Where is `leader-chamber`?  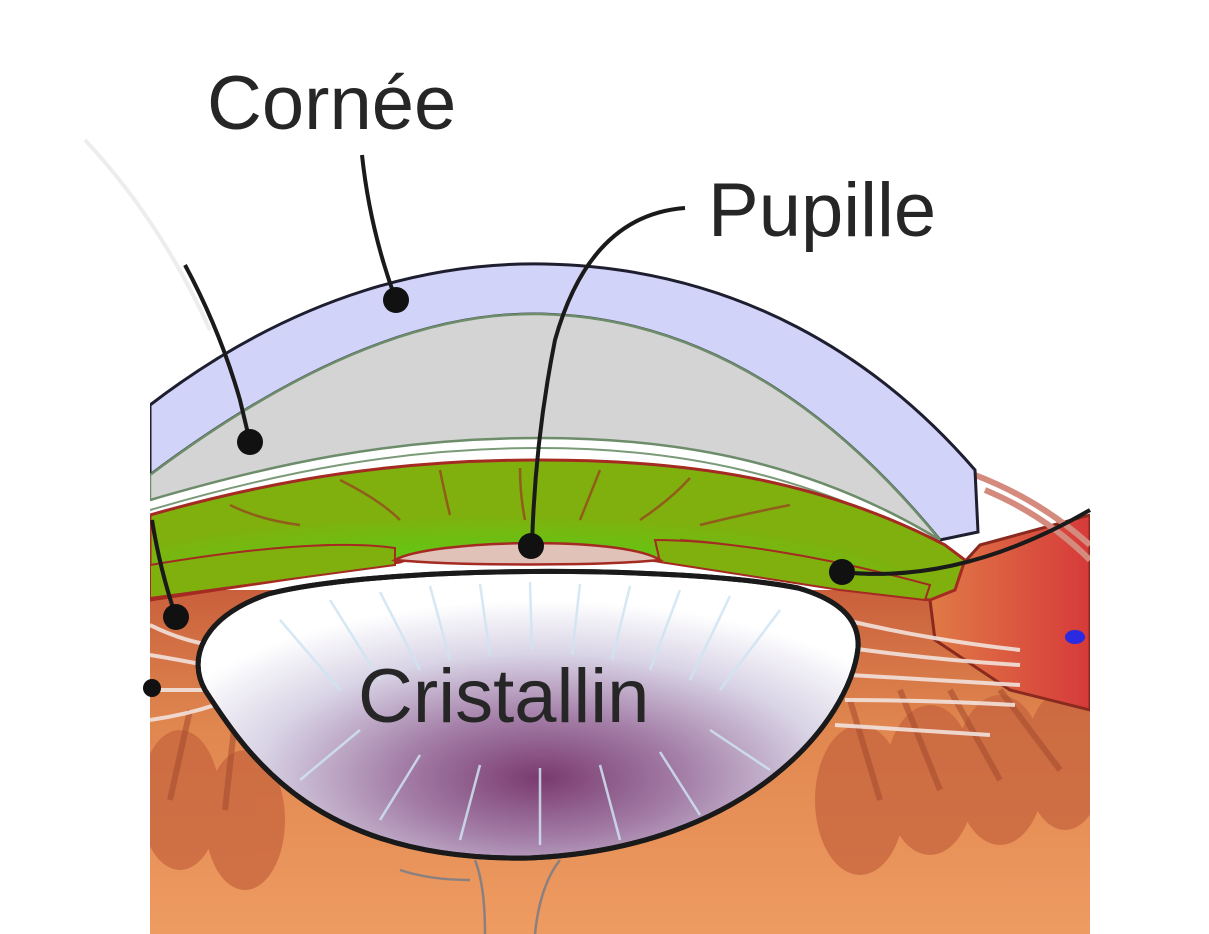 leader-chamber is located at coordinates (217, 353).